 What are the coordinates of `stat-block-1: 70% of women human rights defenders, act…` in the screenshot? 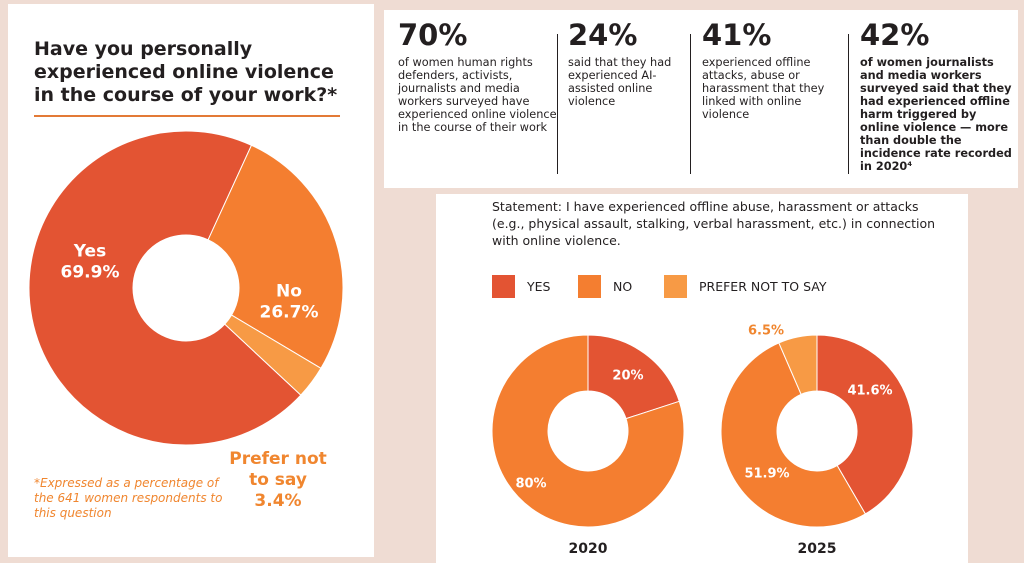 It's located at (478, 76).